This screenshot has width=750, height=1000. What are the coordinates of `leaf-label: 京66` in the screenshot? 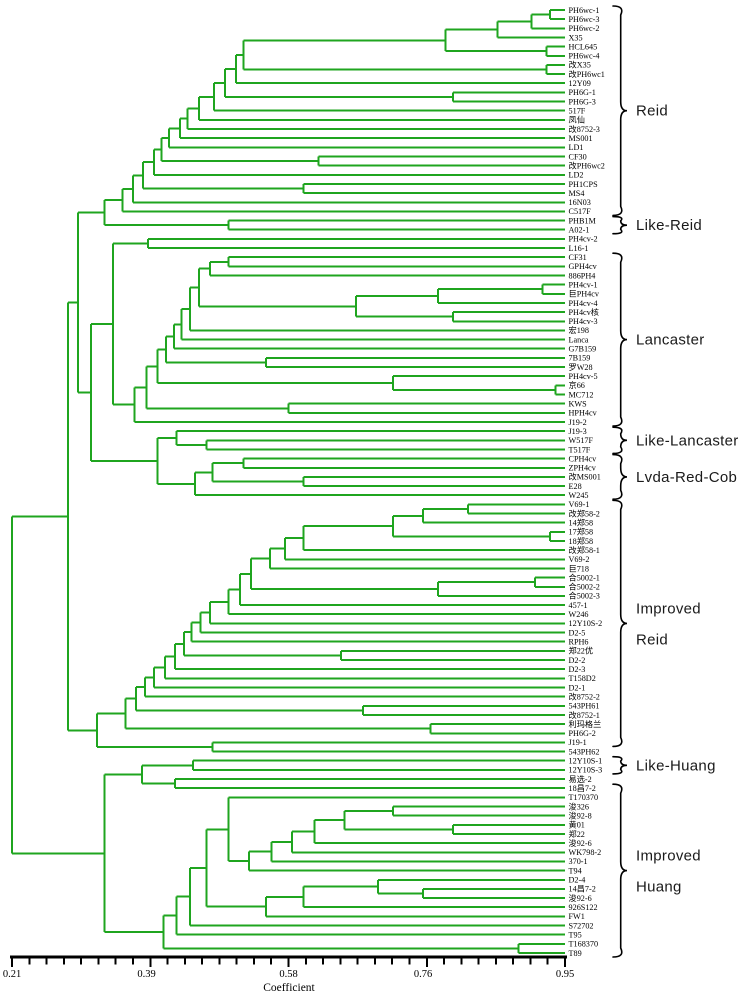 It's located at (577, 385).